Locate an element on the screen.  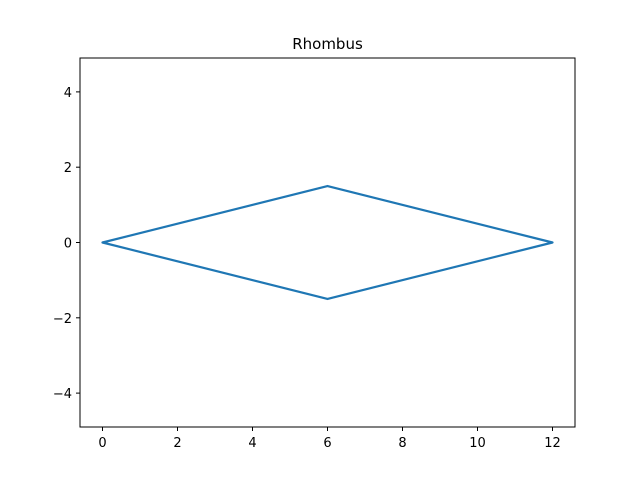
x-tick-label: 6 is located at coordinates (327, 443).